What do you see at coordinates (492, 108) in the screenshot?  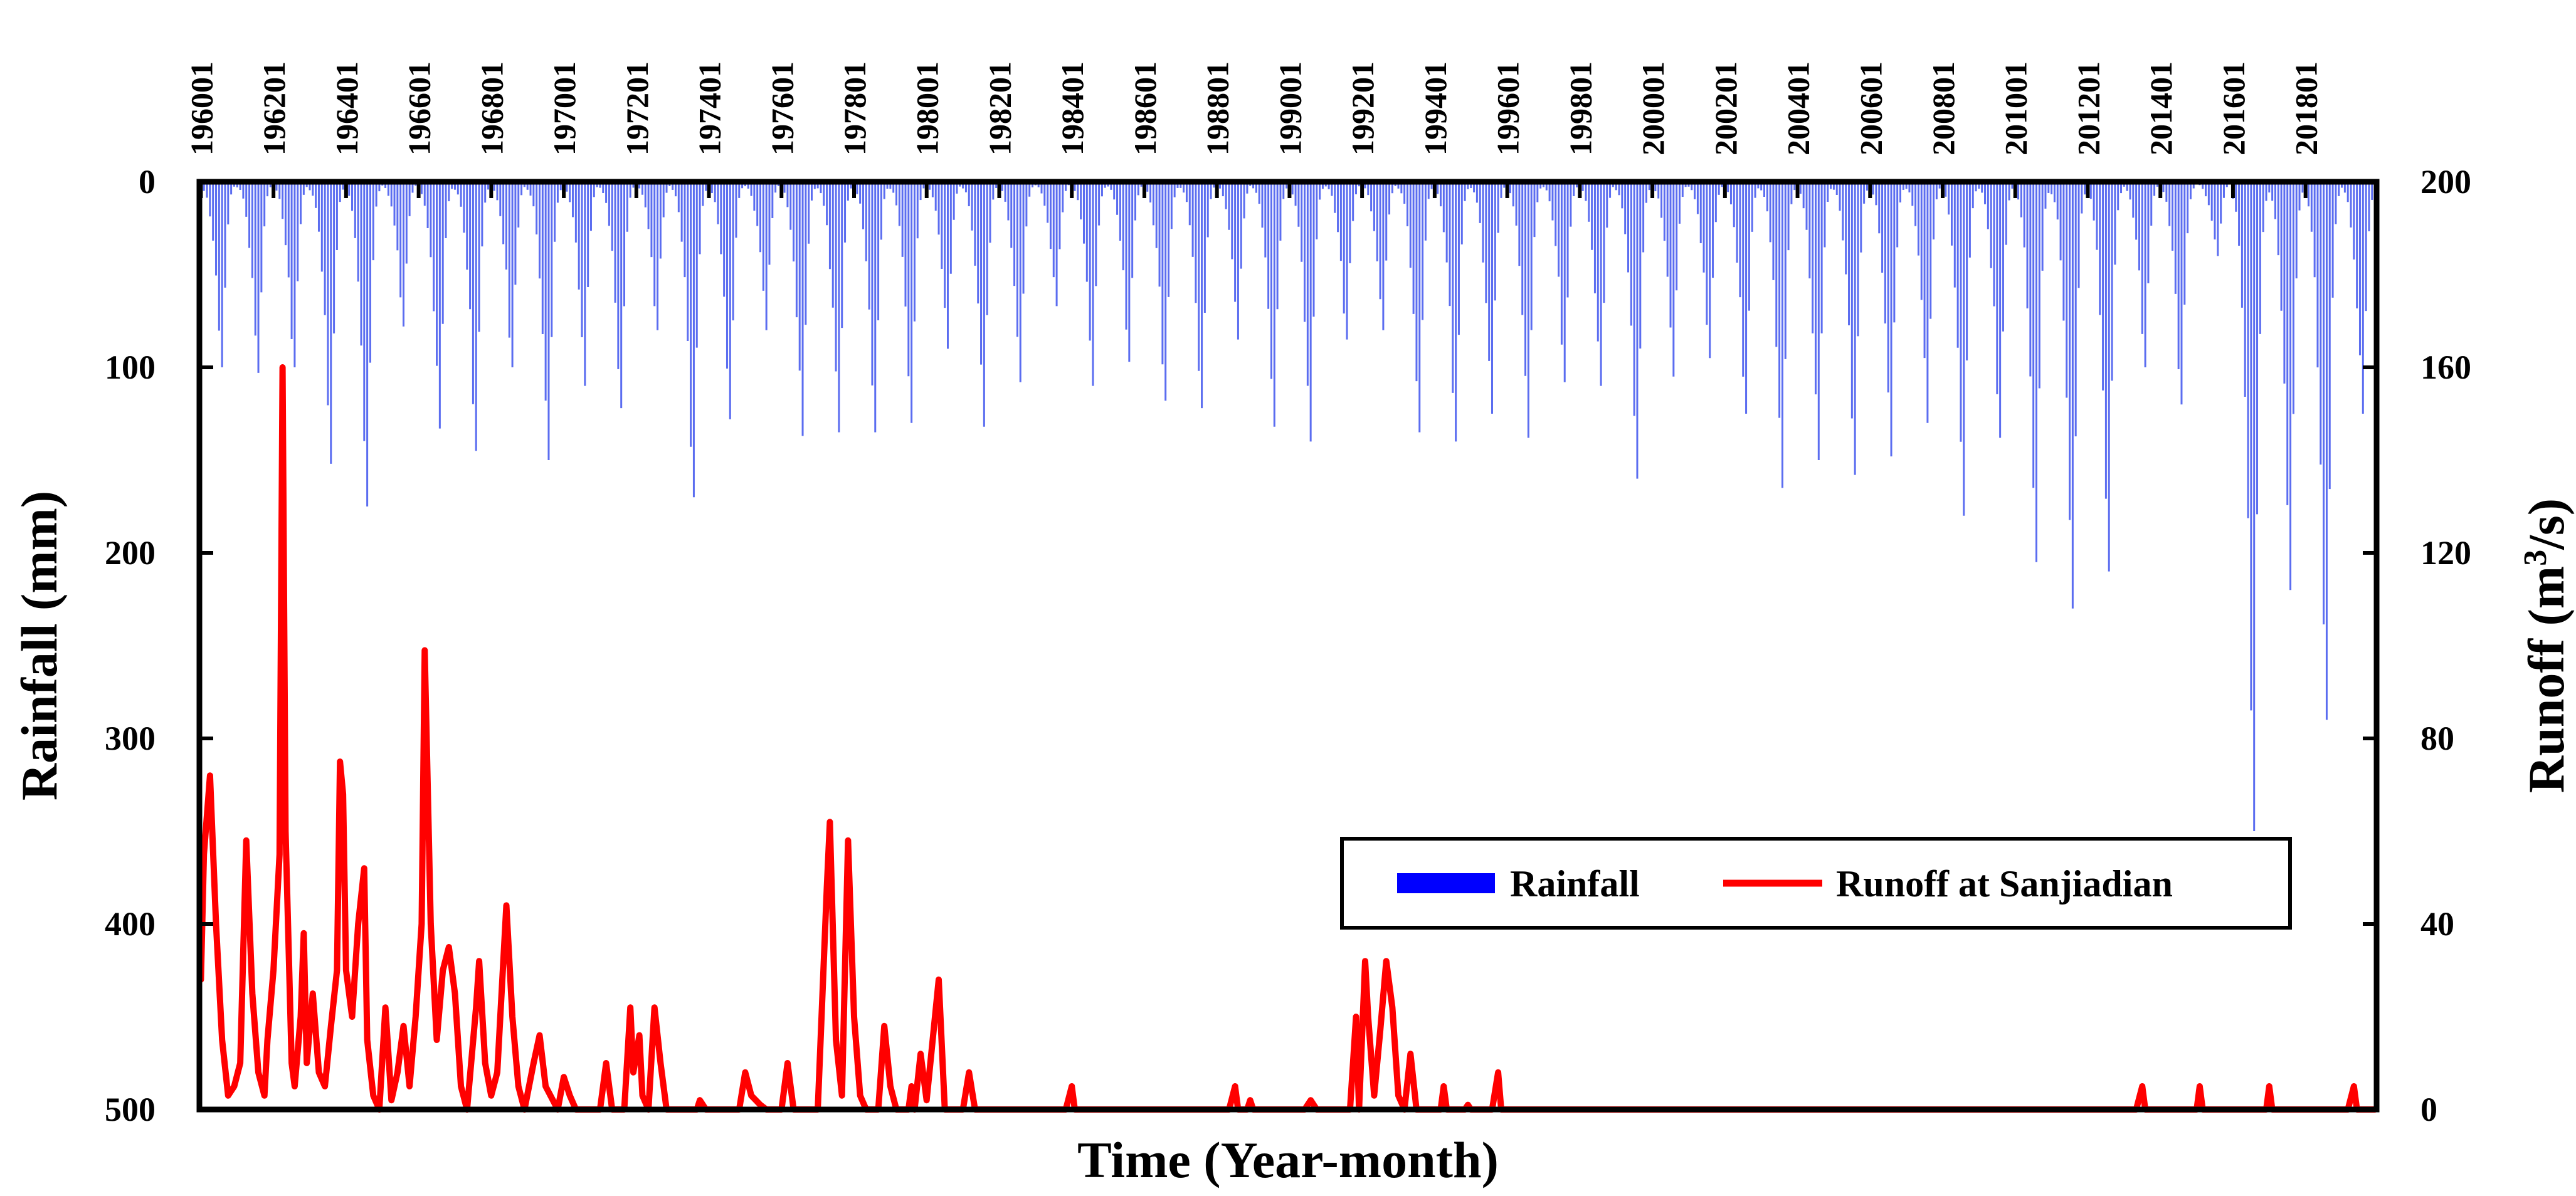 I see `x-tick-label-196801: 196801` at bounding box center [492, 108].